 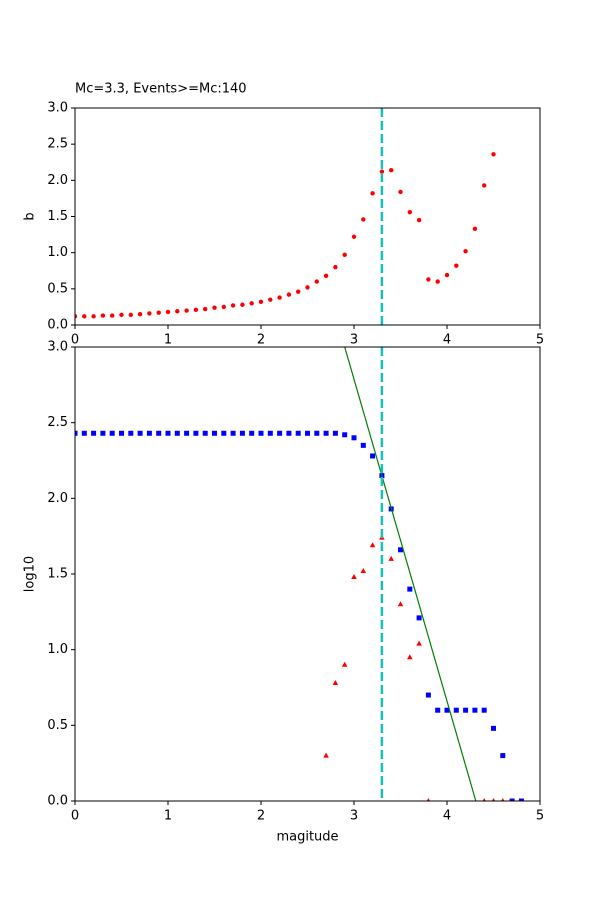 What do you see at coordinates (57, 574) in the screenshot?
I see `y-tick-label: 1.5` at bounding box center [57, 574].